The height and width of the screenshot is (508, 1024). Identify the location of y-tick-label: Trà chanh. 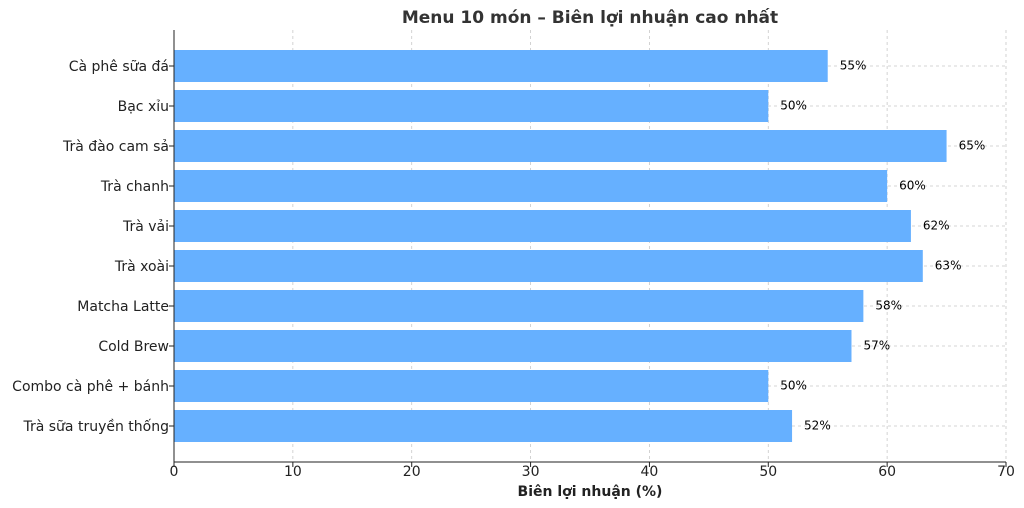
(134, 187).